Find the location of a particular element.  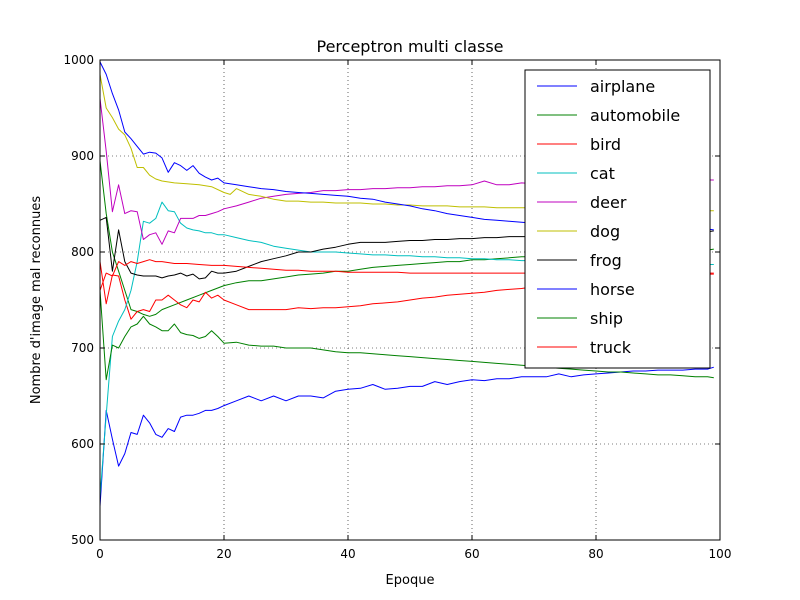

y-tick-label: 700 is located at coordinates (82, 348).